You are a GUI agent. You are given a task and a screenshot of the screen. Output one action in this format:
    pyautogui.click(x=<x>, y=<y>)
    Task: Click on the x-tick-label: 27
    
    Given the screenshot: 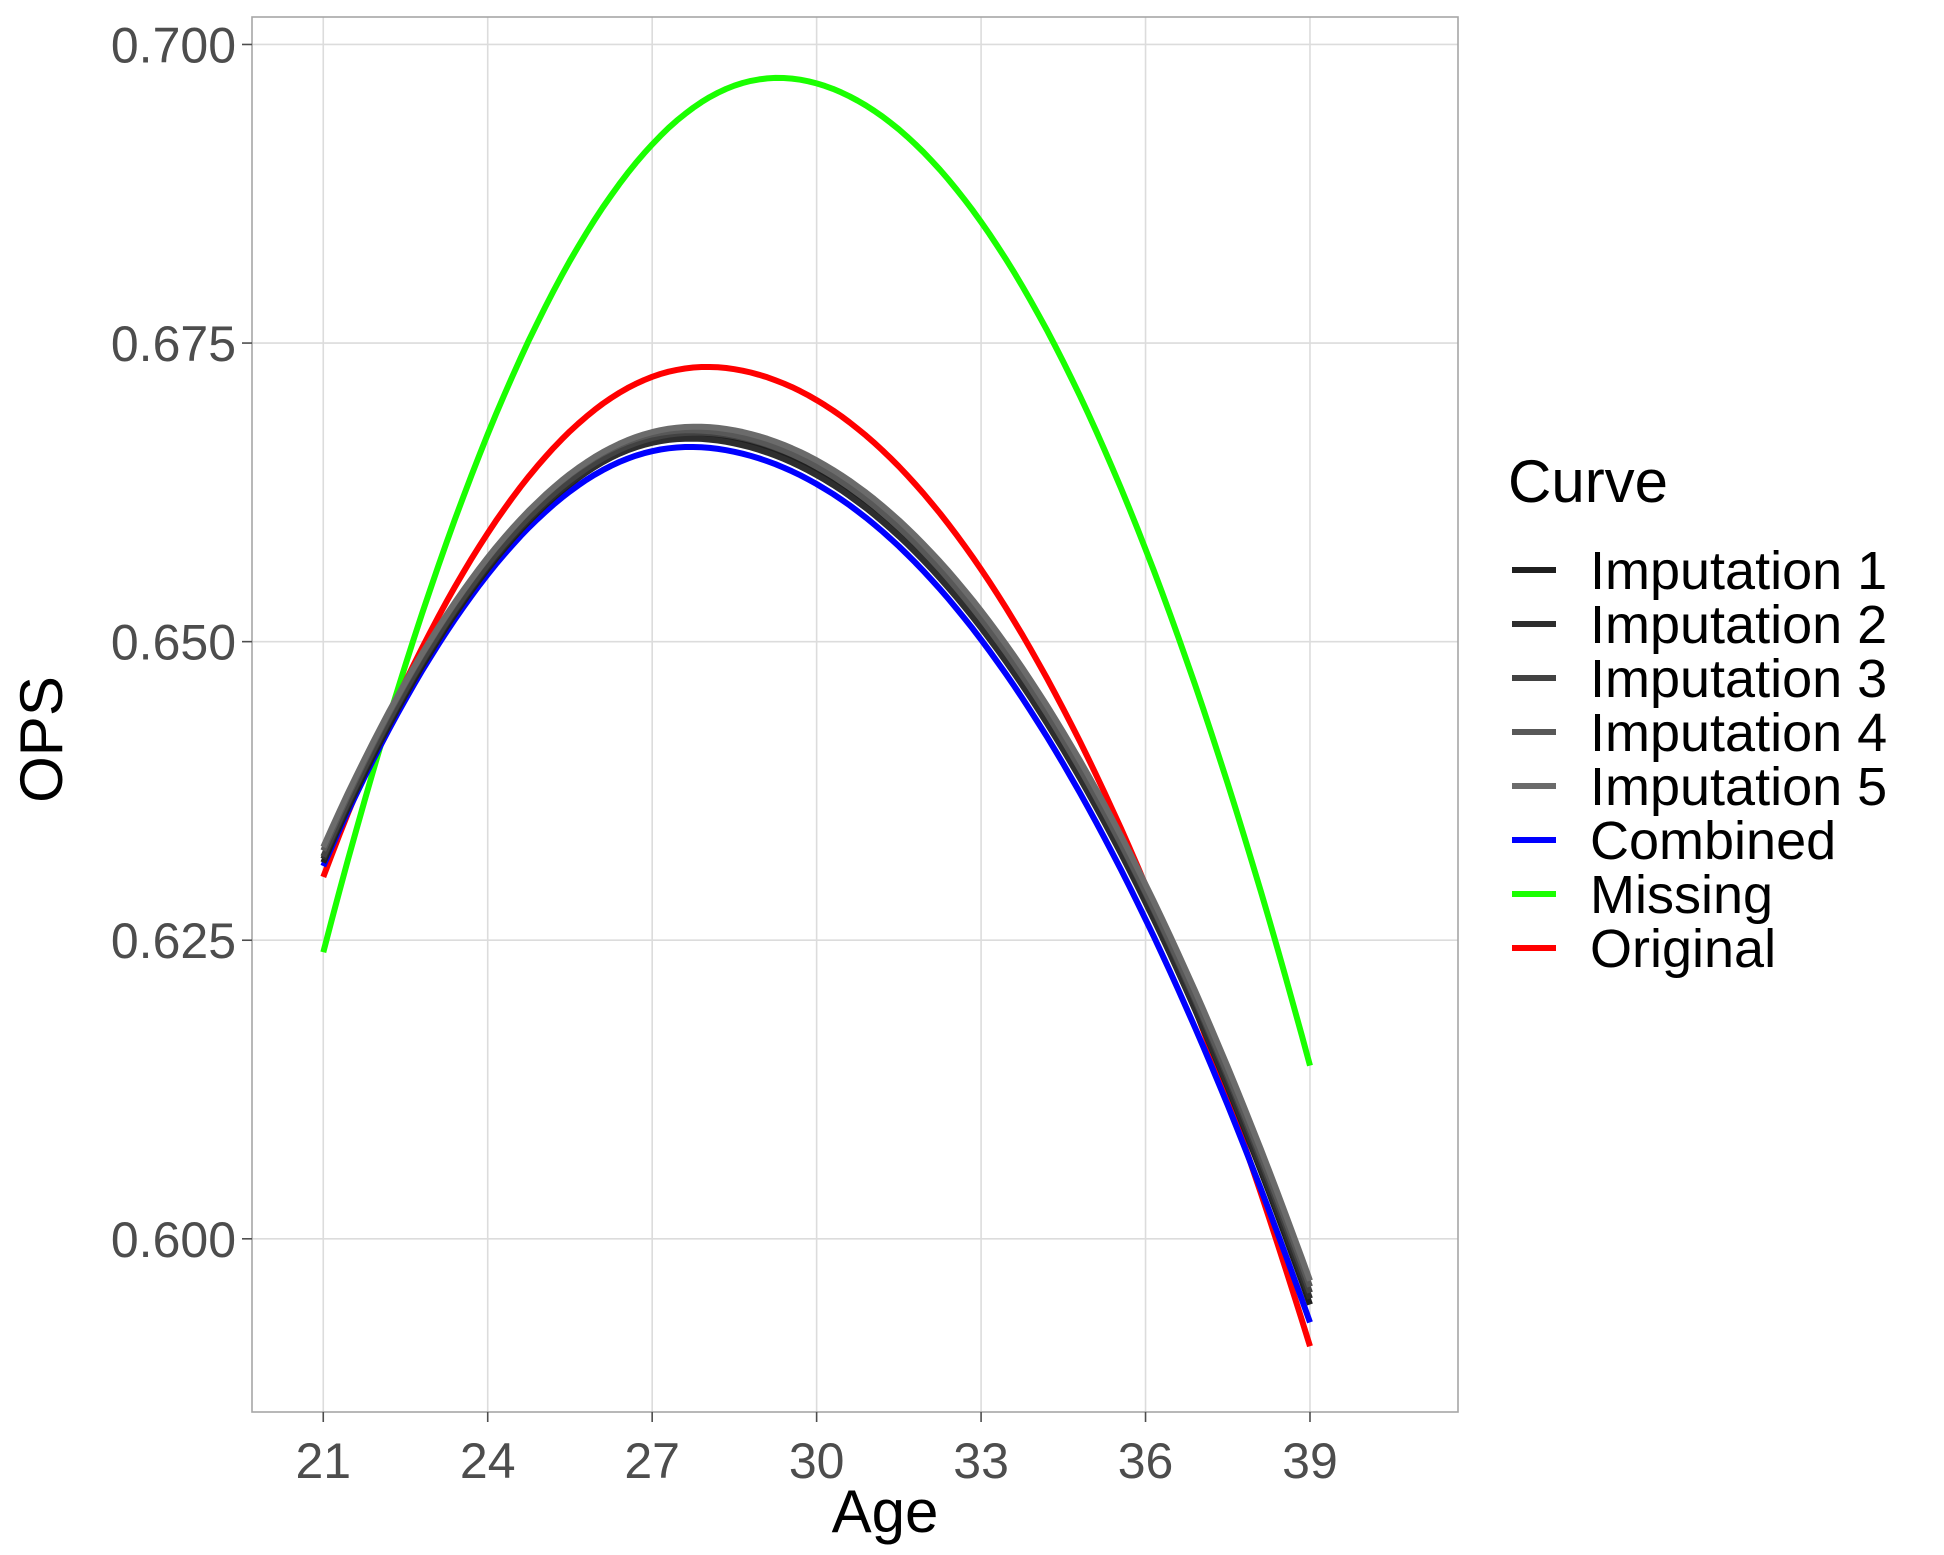 What is the action you would take?
    pyautogui.click(x=652, y=1461)
    